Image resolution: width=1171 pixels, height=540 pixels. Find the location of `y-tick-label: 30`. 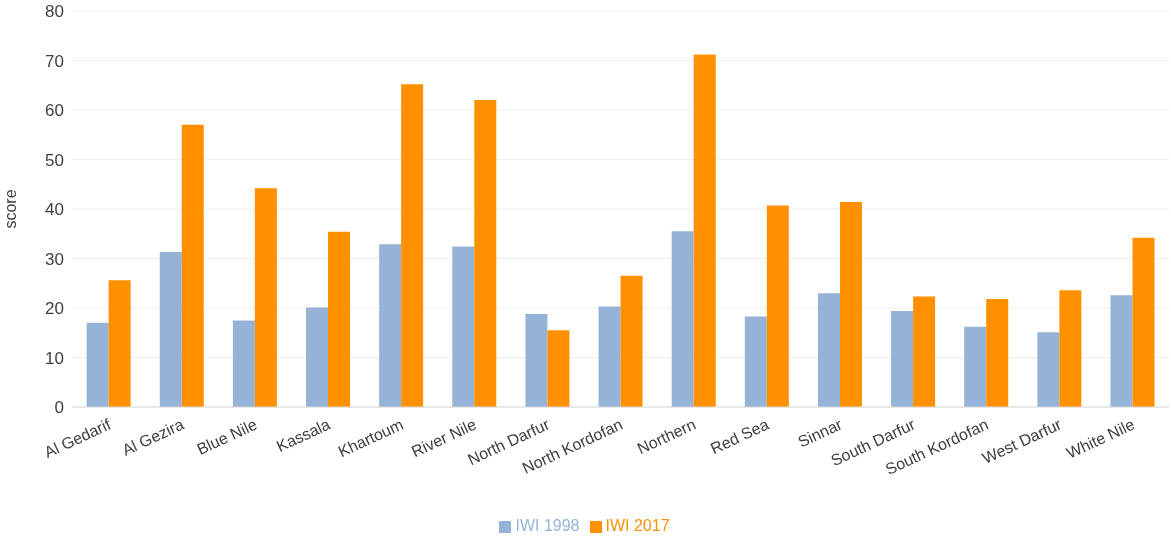

y-tick-label: 30 is located at coordinates (54, 259).